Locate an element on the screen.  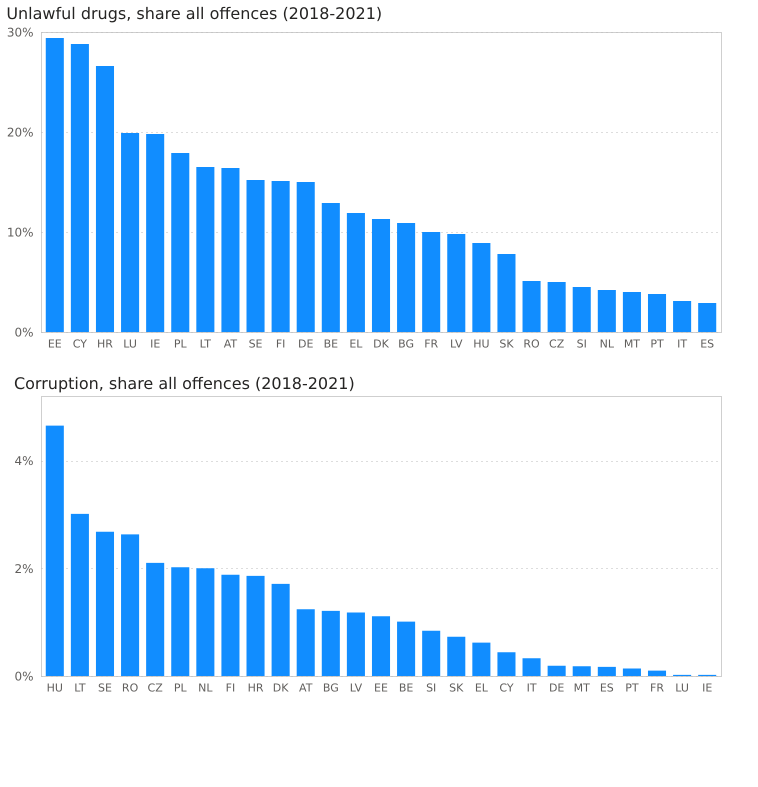
x-tick-label: AT is located at coordinates (231, 344).